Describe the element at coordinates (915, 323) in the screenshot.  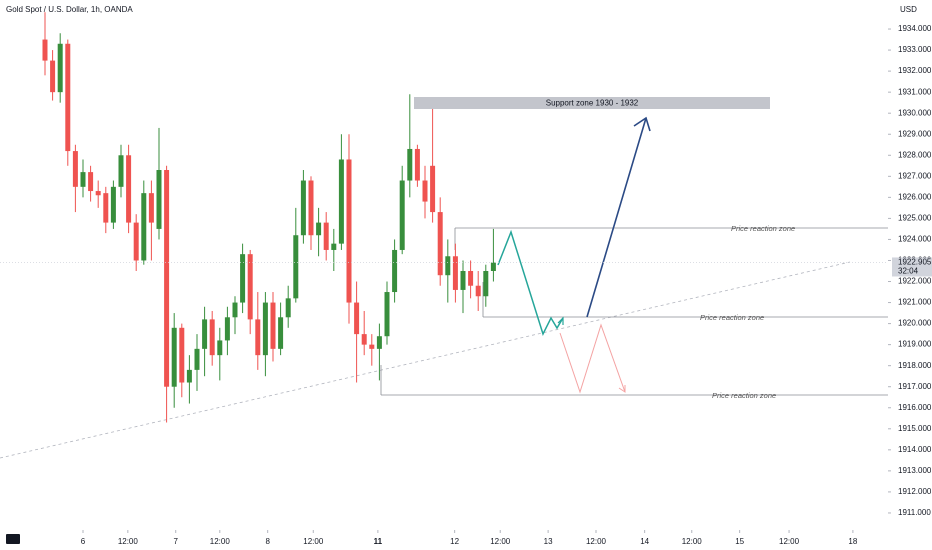
I see `y-tick-label: 1920.000` at that location.